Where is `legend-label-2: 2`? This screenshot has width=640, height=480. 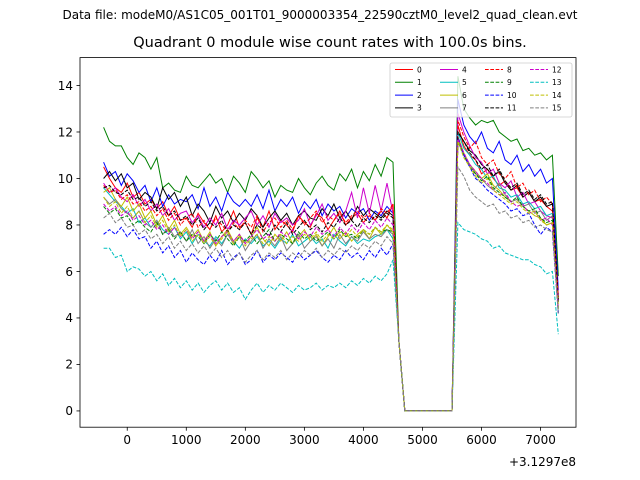
legend-label-2: 2 is located at coordinates (419, 95).